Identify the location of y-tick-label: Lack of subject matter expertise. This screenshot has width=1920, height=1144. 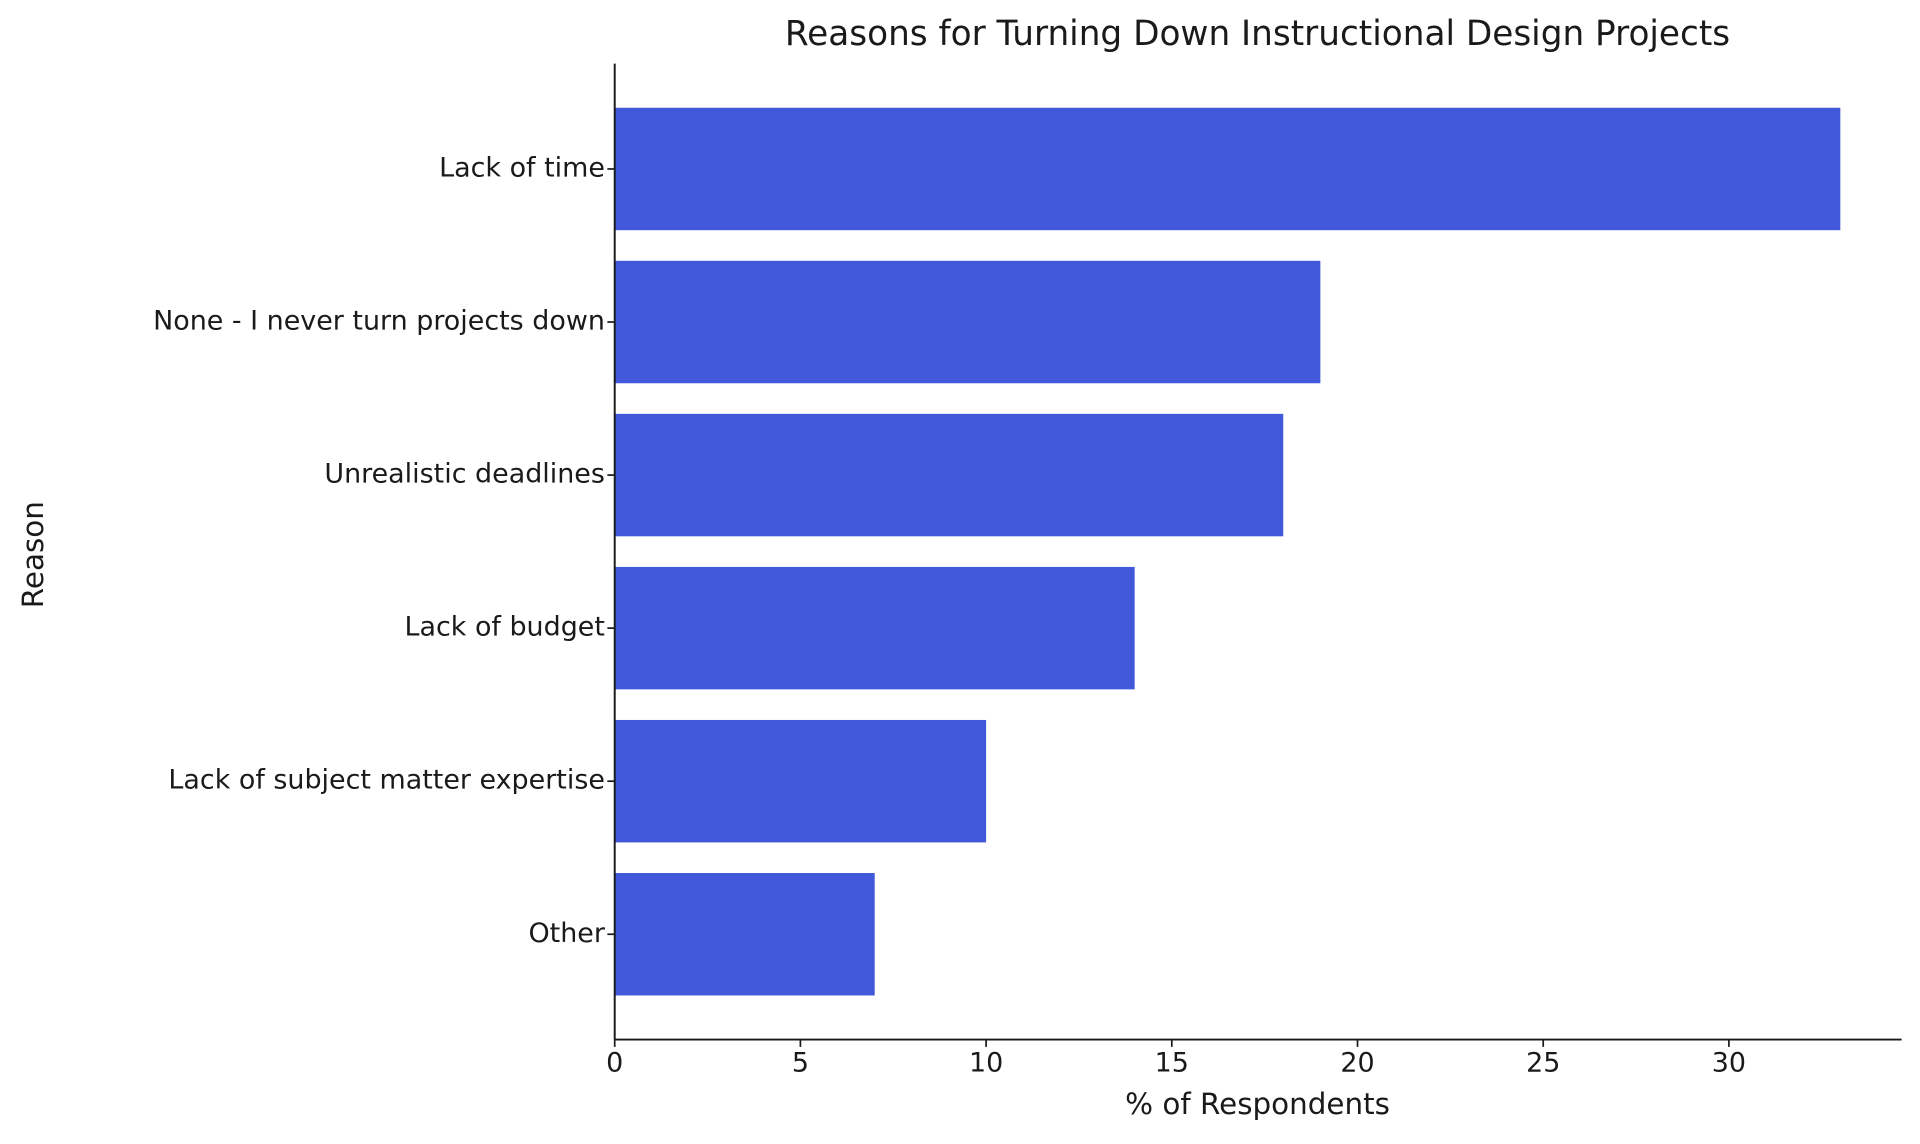
(386, 780).